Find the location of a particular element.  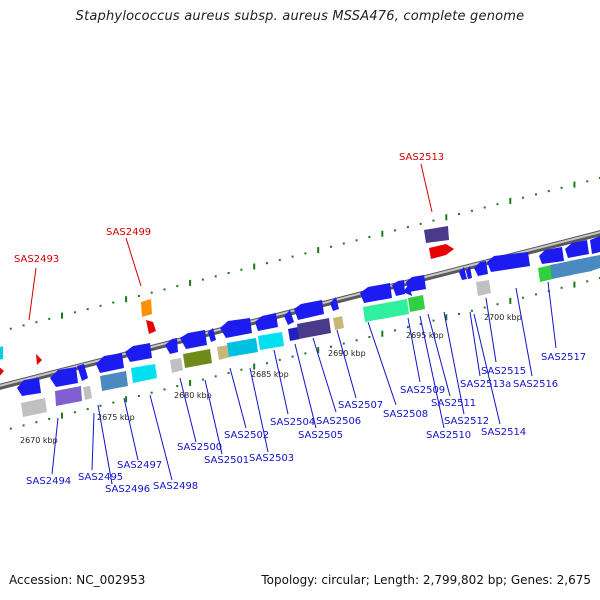

gene-label: SAS2499 is located at coordinates (128, 232).